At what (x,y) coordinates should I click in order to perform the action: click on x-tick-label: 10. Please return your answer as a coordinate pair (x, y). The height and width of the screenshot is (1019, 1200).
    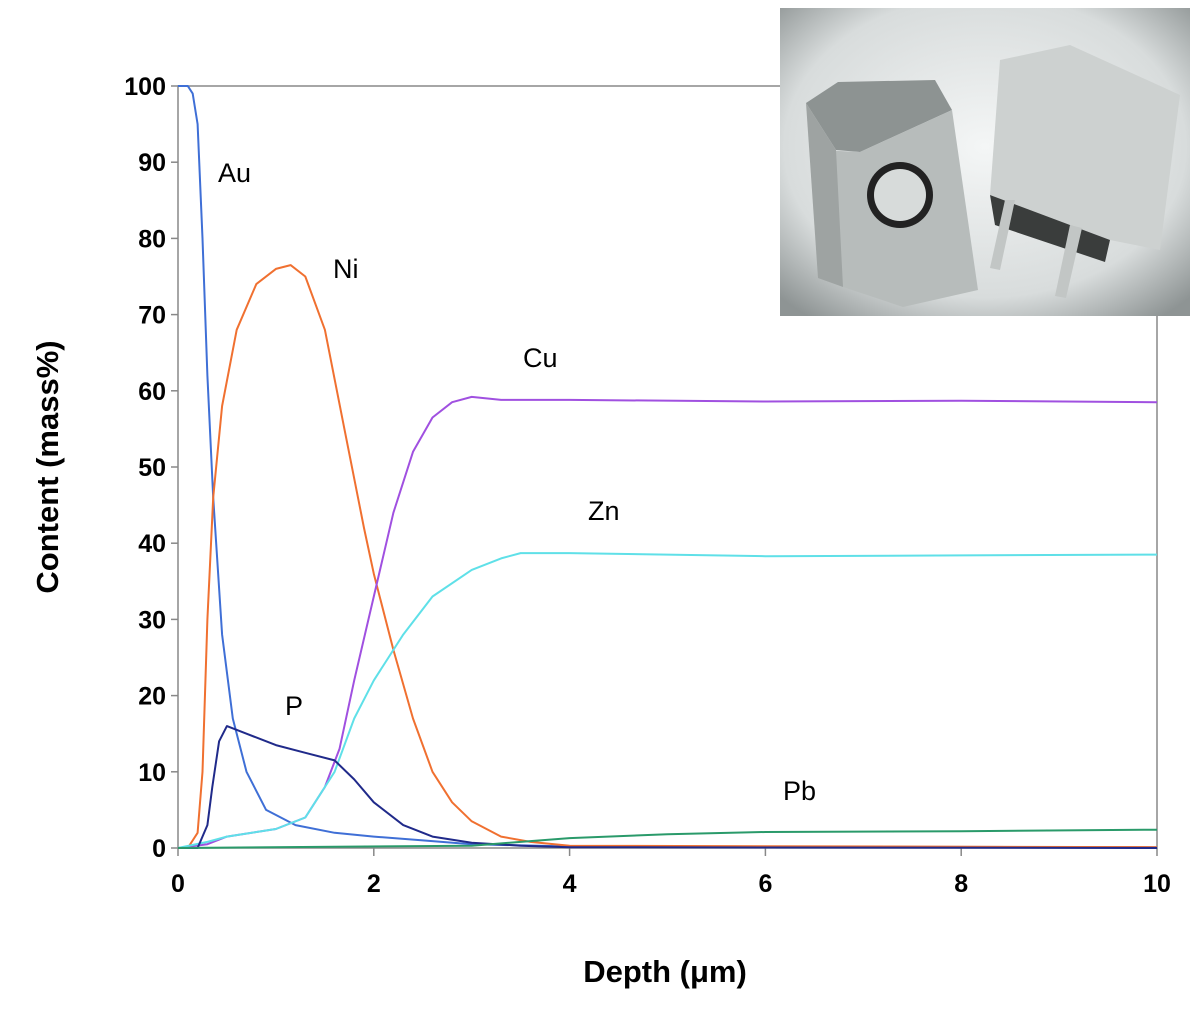
    Looking at the image, I should click on (1157, 884).